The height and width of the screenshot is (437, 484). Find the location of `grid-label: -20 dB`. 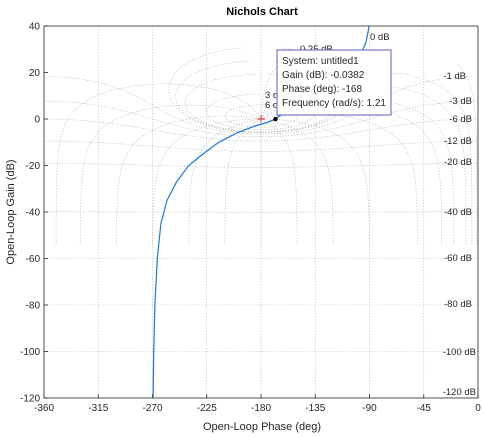

grid-label: -20 dB is located at coordinates (458, 162).